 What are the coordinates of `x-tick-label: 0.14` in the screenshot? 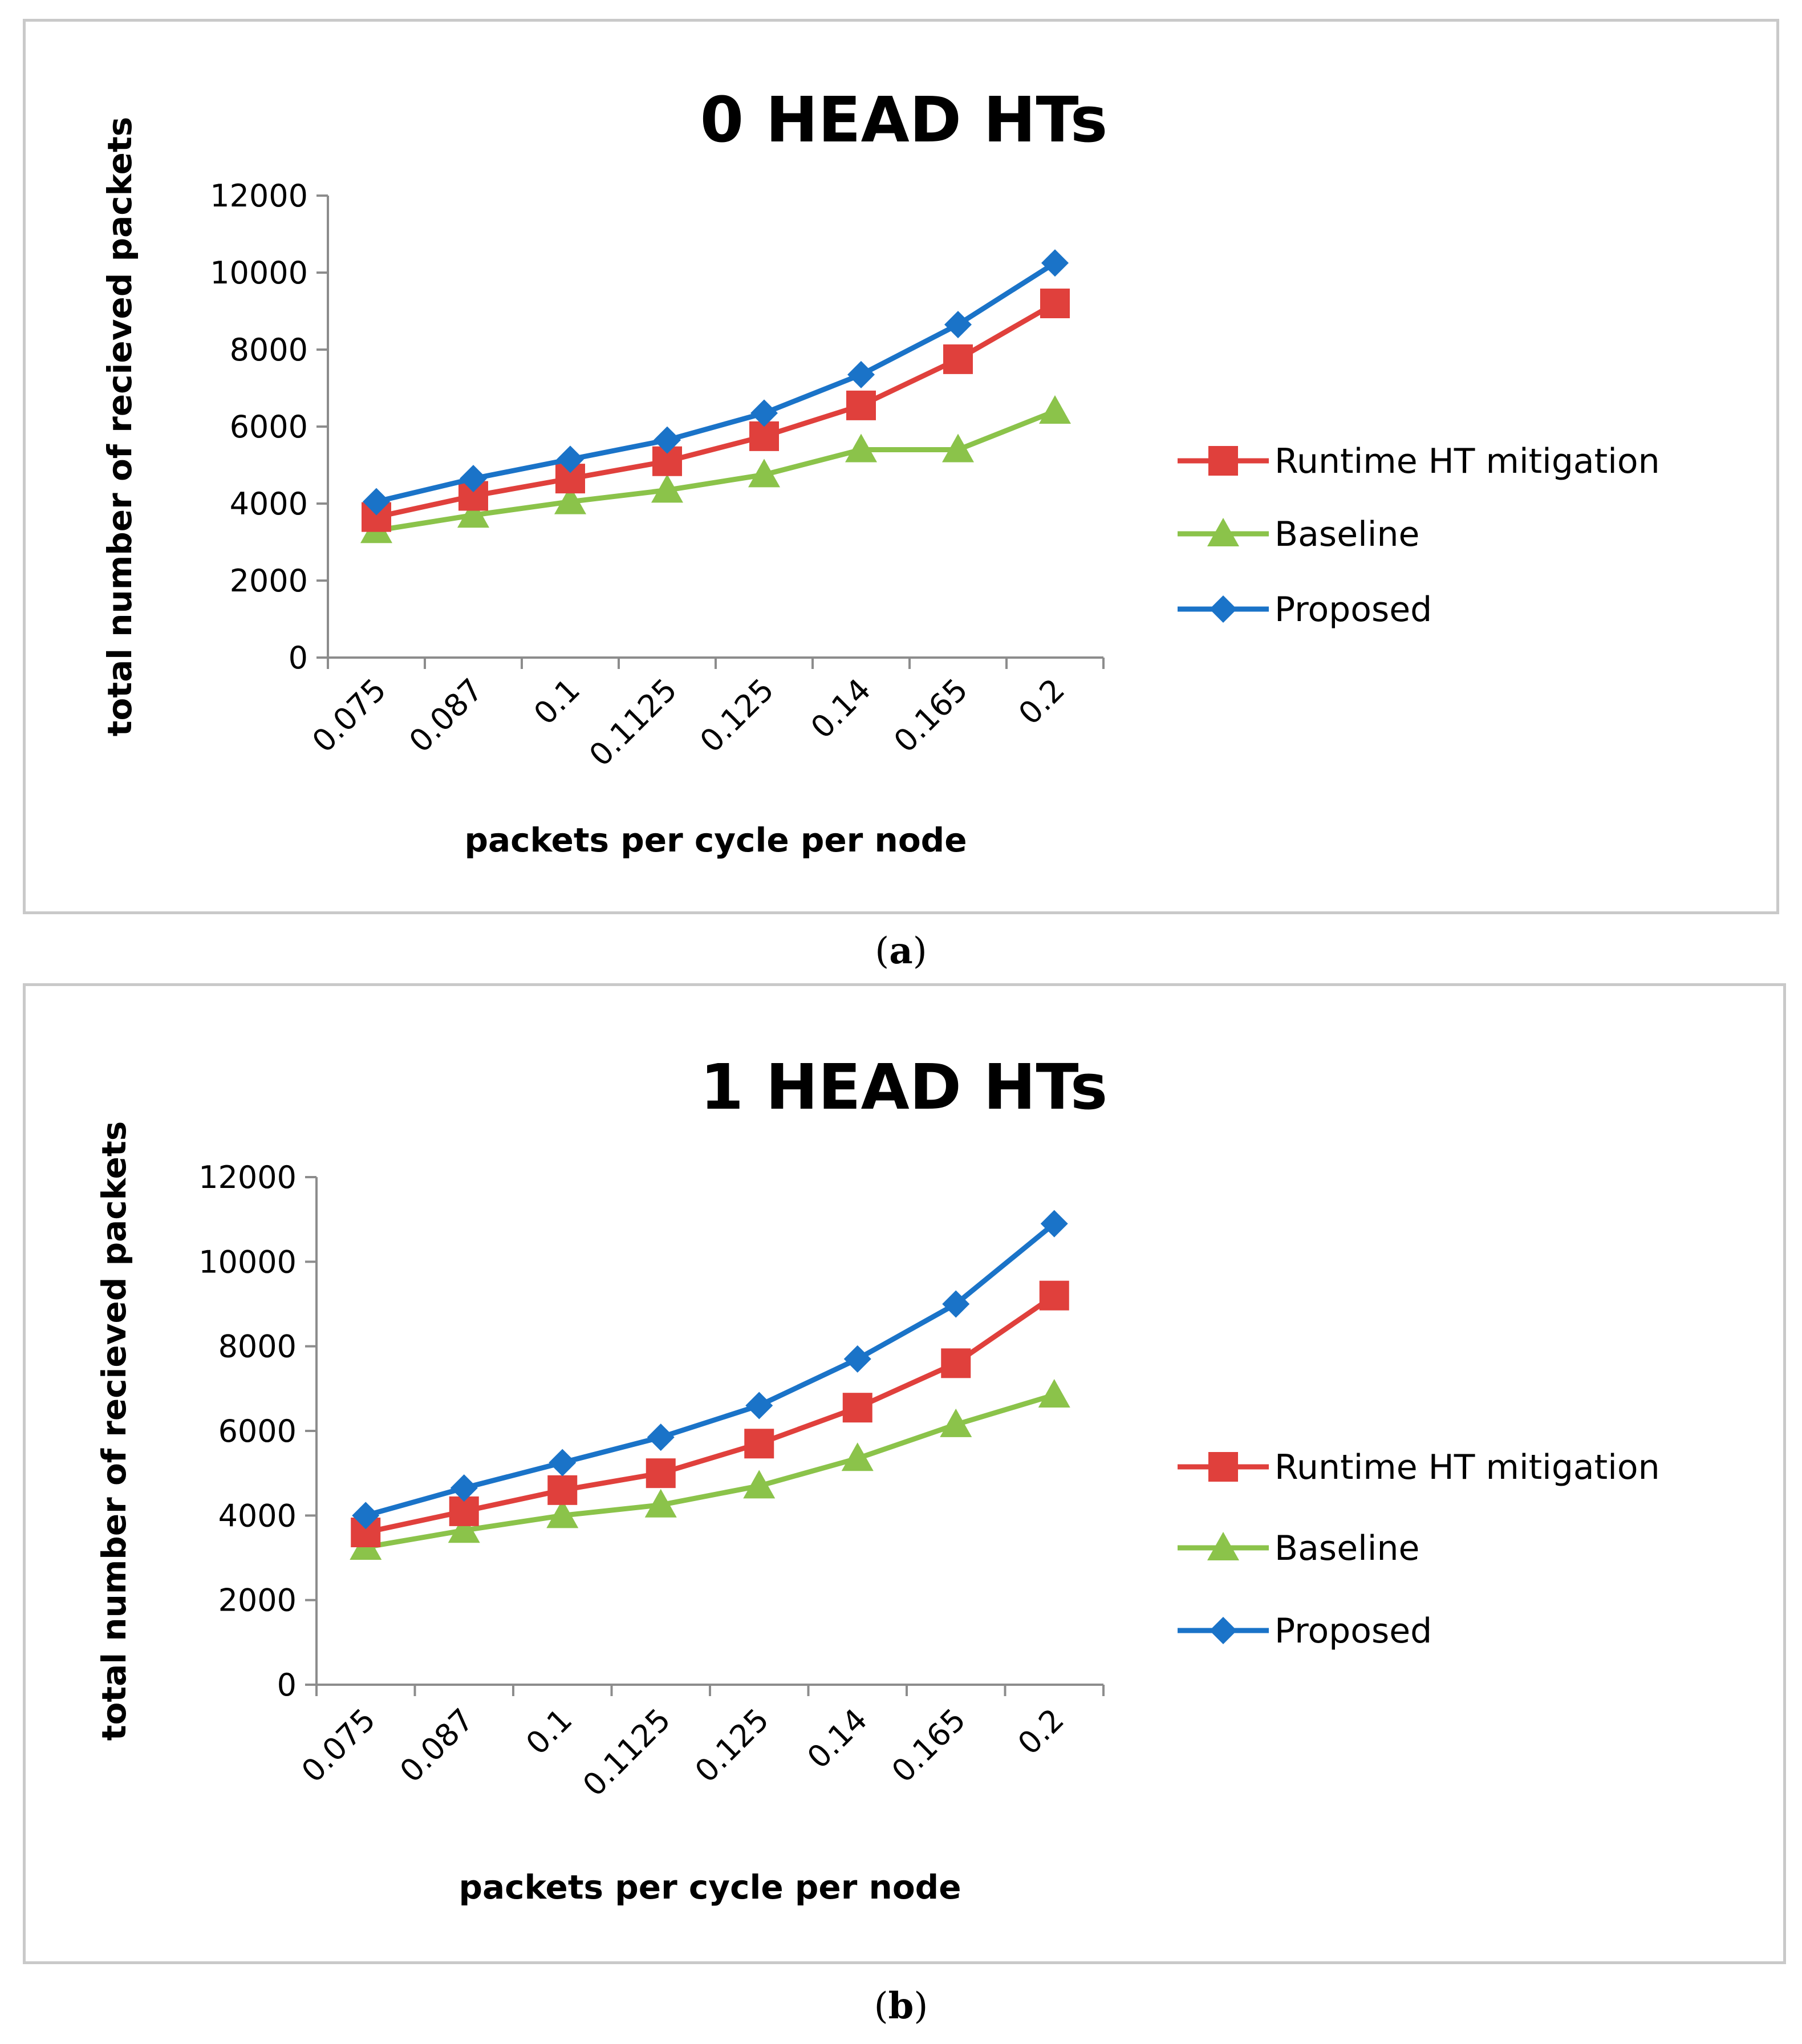 It's located at (837, 1739).